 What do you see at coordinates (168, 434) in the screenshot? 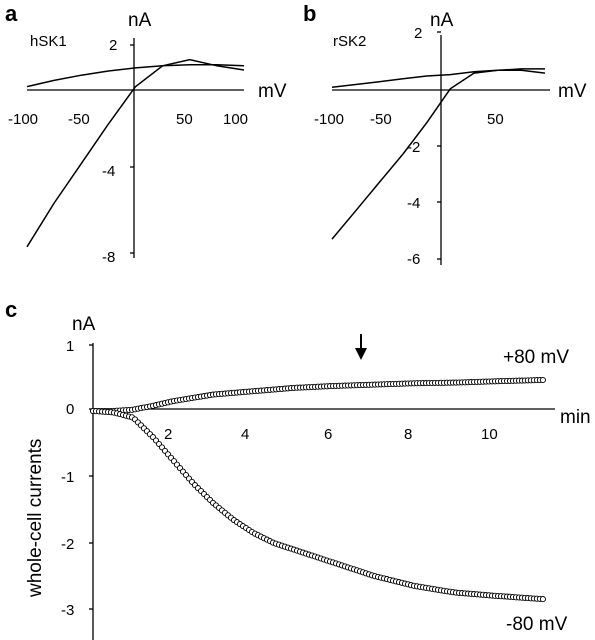
I see `x-tick-label-c-1: 2` at bounding box center [168, 434].